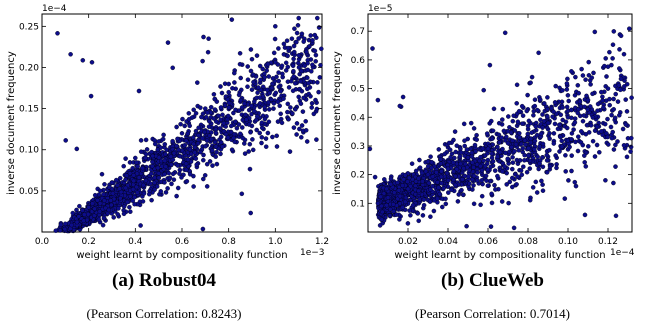  I want to click on y-tick-label: 0.20, so click(29, 68).